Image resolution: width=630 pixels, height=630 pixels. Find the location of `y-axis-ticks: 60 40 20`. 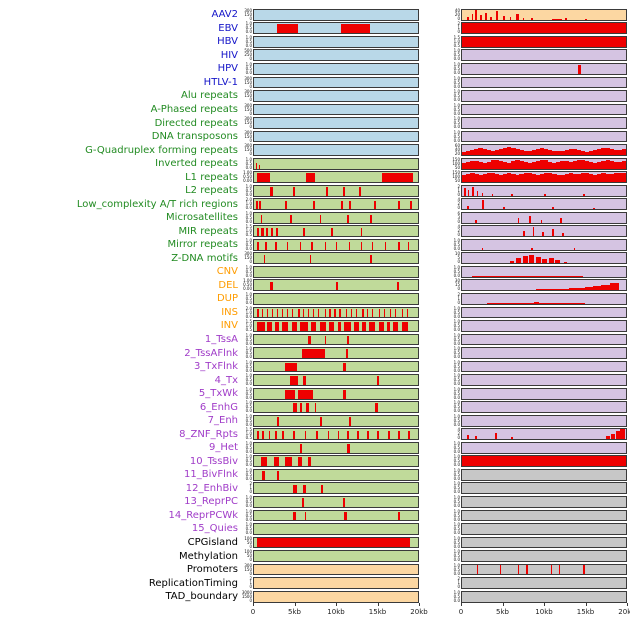

y-axis-ticks: 60 40 20 is located at coordinates (454, 150).